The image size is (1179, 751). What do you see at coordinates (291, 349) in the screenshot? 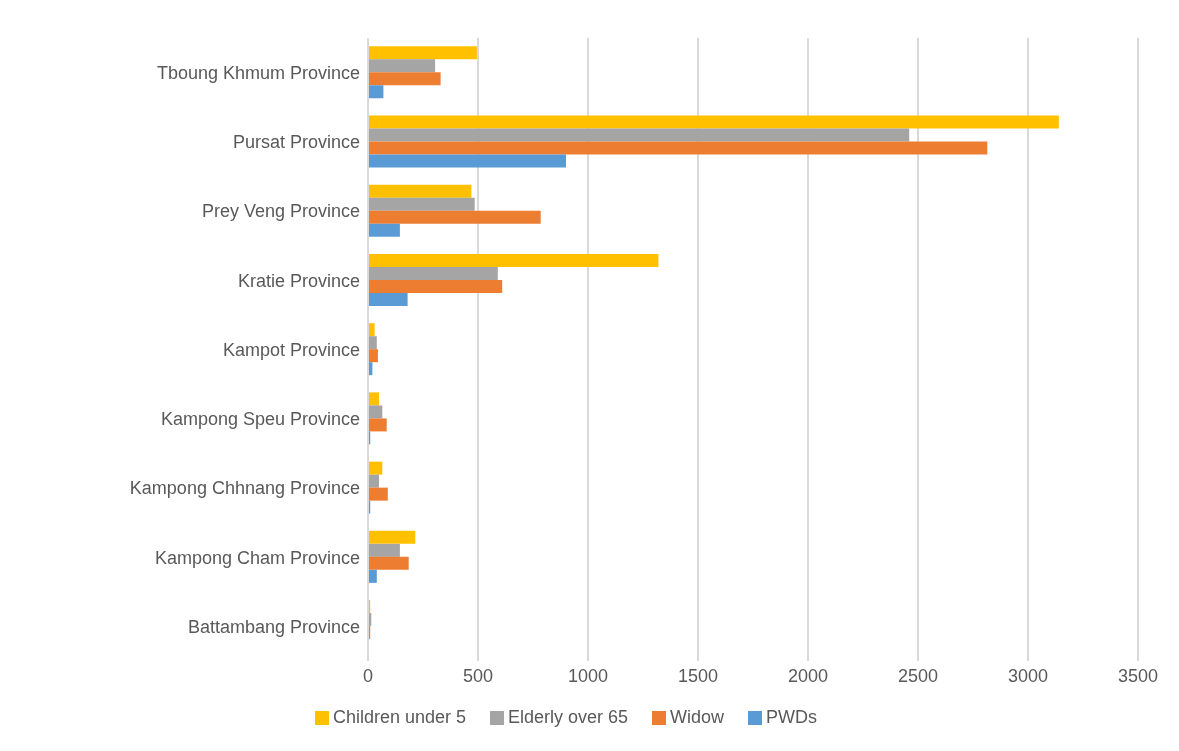
I see `y-tick-label: Kampot Province` at bounding box center [291, 349].